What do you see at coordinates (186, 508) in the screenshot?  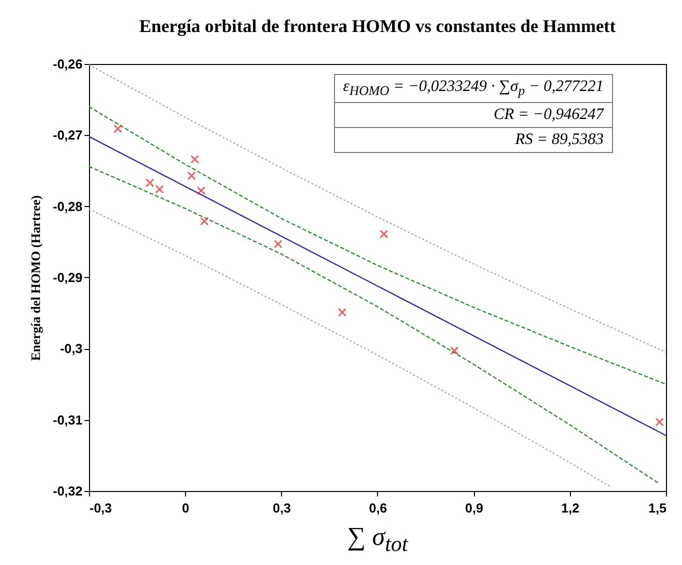 I see `x-tick-label: 0` at bounding box center [186, 508].